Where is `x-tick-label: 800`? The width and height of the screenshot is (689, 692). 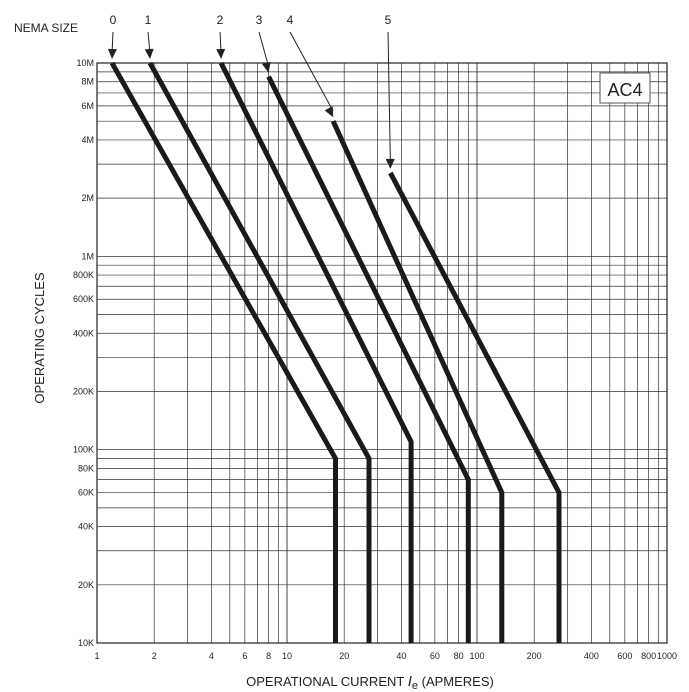 x-tick-label: 800 is located at coordinates (648, 656).